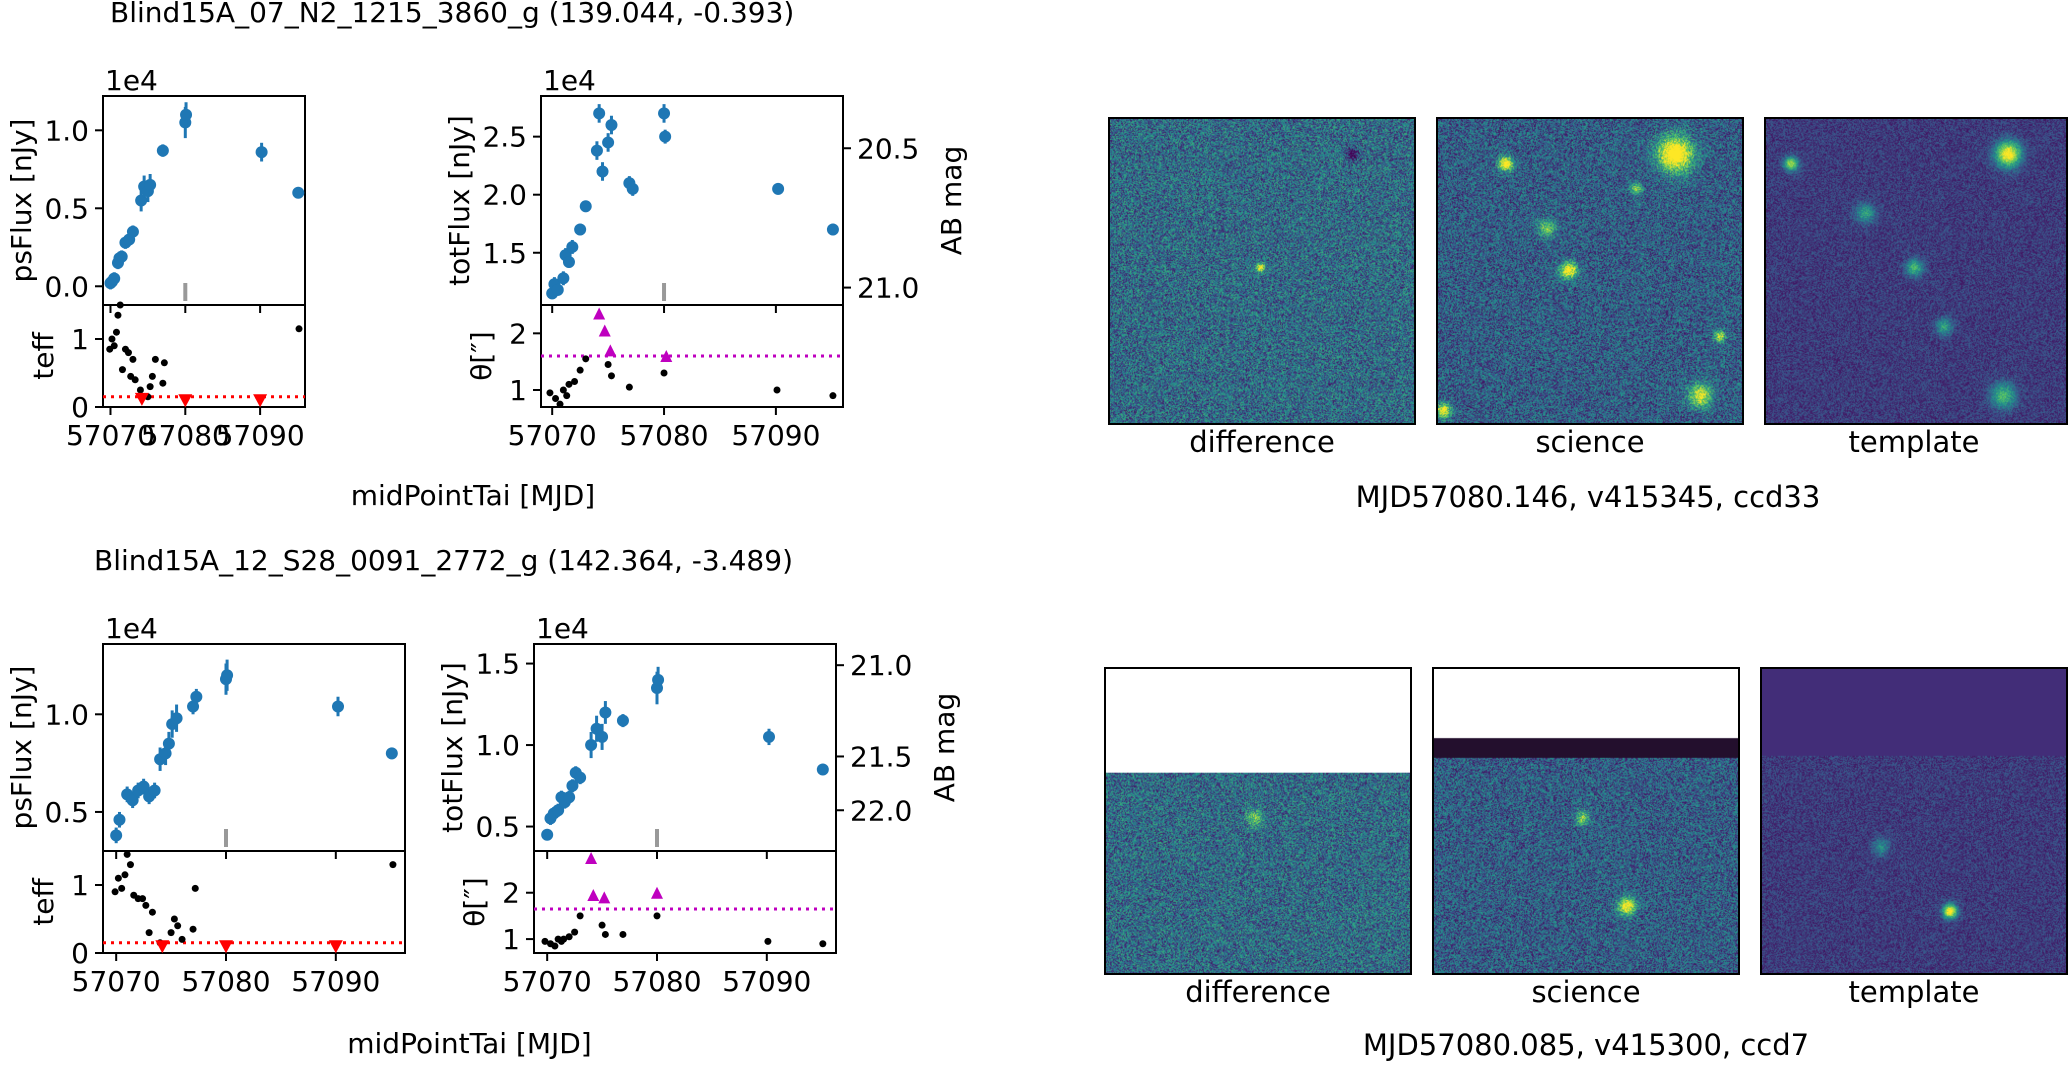  What do you see at coordinates (497, 827) in the screenshot?
I see `ytick-label: 0.5` at bounding box center [497, 827].